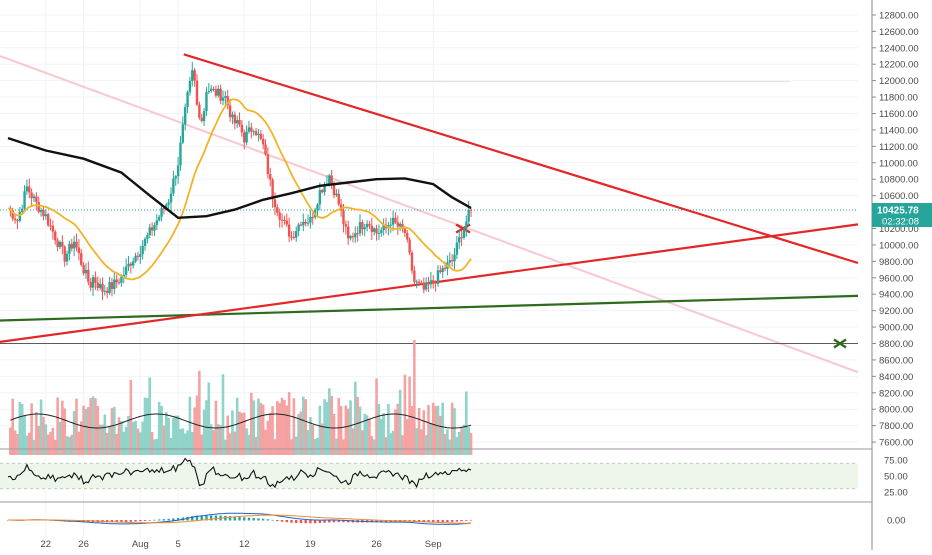  I want to click on price-axis-panel, so click(902, 275).